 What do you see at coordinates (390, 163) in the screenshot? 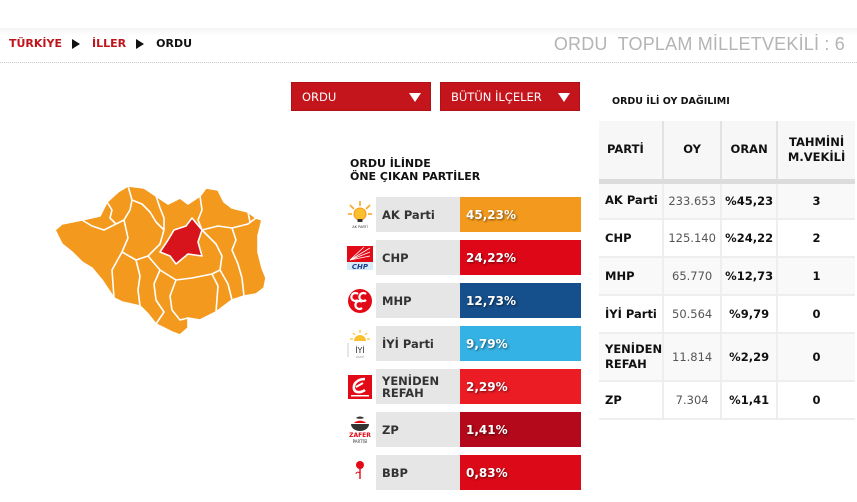
I see `leading-parties-title-line1: ORDU İLİNDE` at bounding box center [390, 163].